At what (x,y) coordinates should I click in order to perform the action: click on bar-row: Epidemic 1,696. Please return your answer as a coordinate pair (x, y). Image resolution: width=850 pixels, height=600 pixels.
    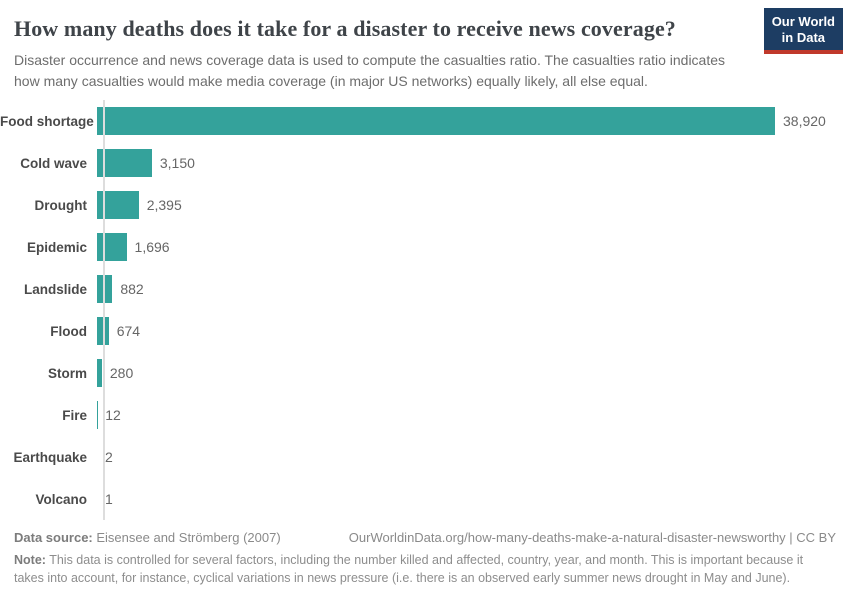
    Looking at the image, I should click on (425, 247).